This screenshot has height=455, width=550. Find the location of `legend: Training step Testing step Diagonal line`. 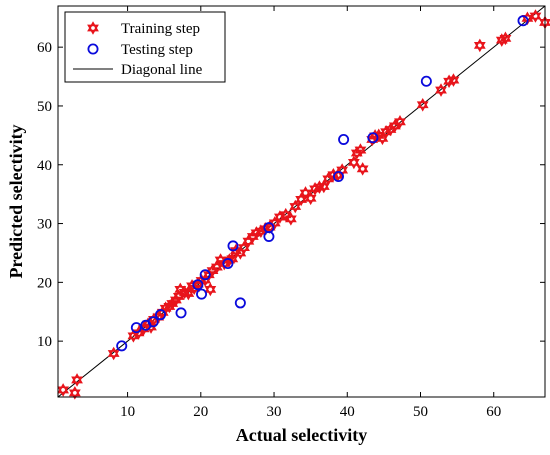

legend: Training step Testing step Diagonal line is located at coordinates (145, 47).